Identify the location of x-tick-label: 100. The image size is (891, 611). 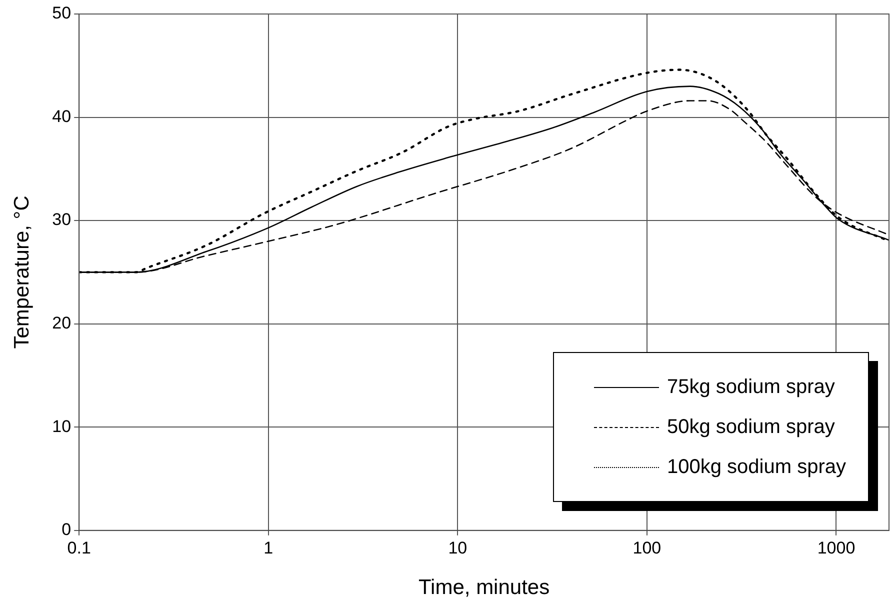
(647, 548).